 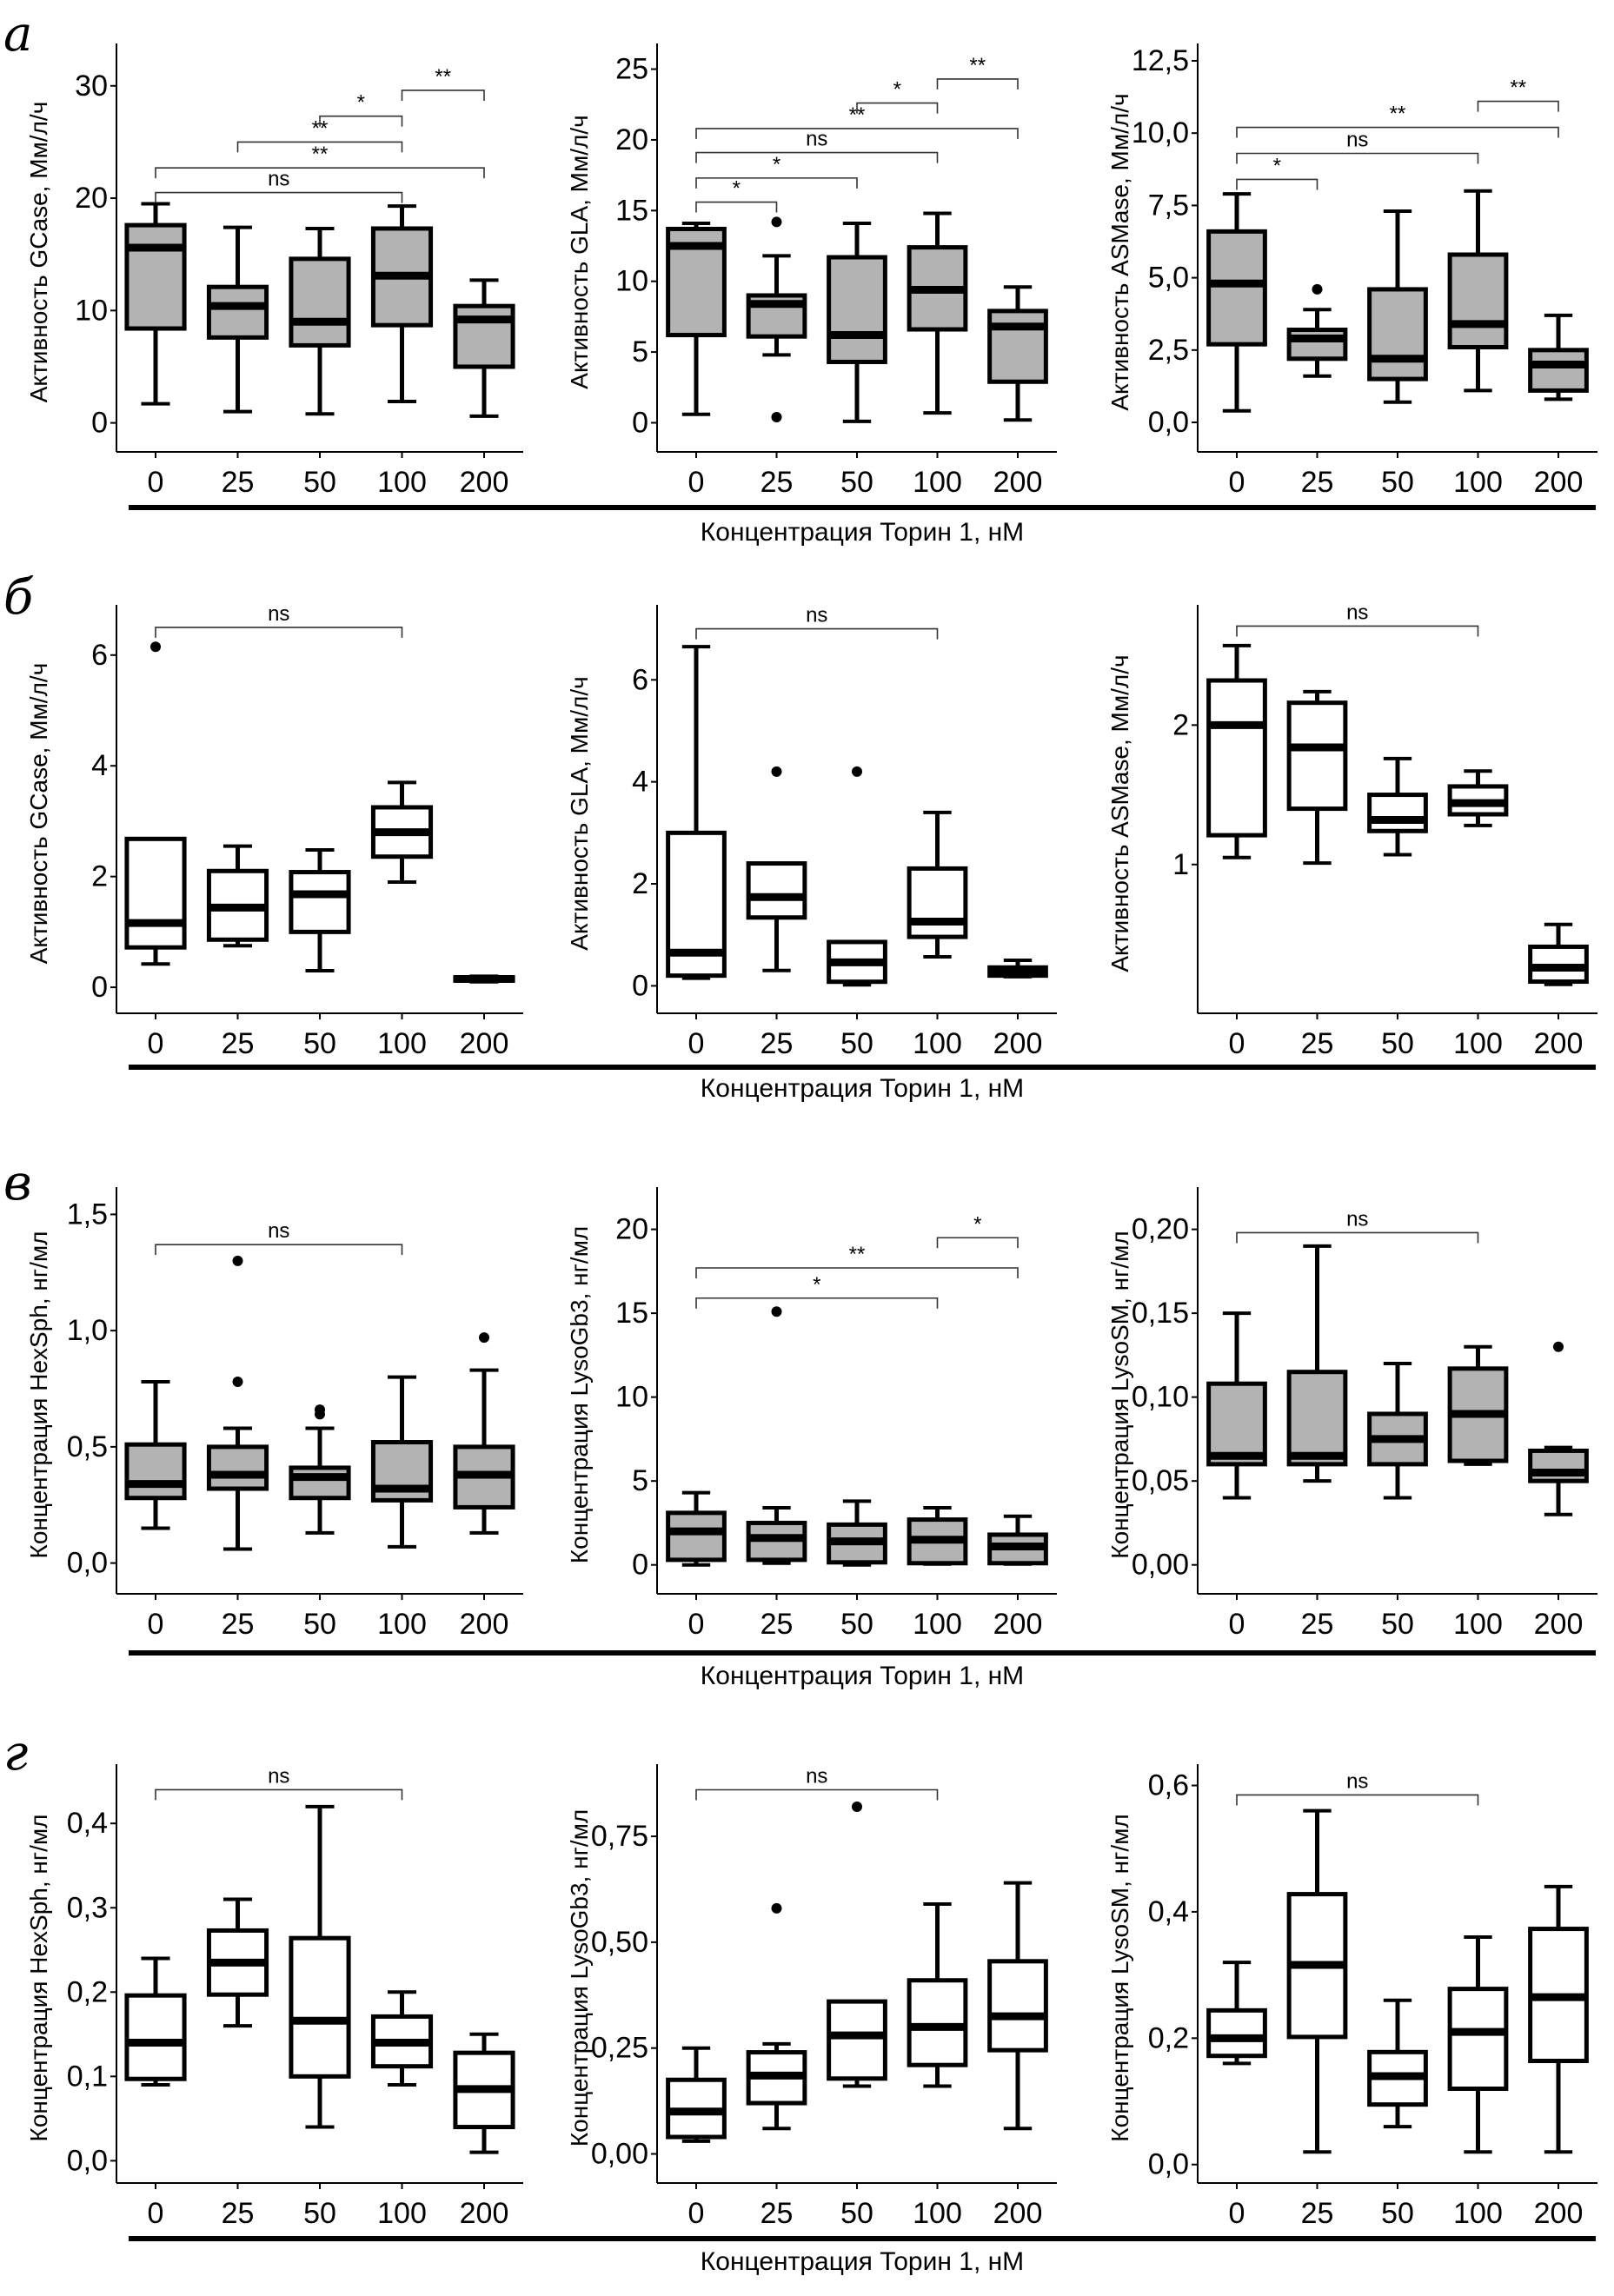 I want to click on significance-bracket: *, so click(x=737, y=195).